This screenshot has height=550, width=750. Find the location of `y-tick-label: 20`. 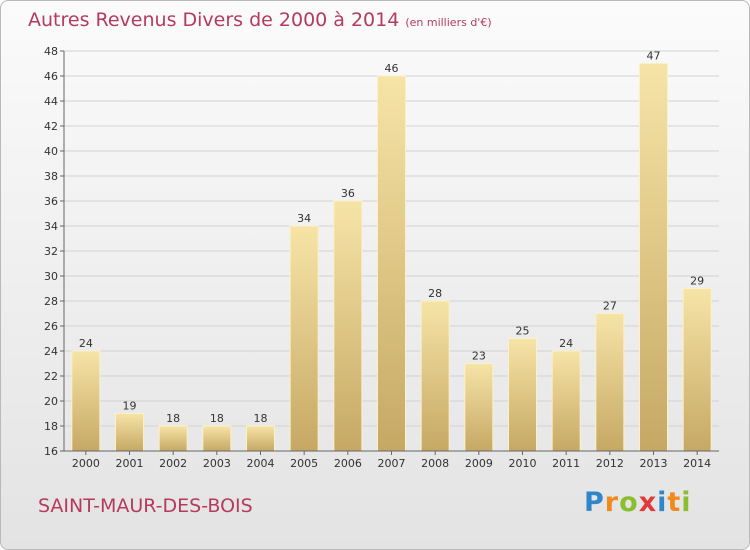

y-tick-label: 20 is located at coordinates (51, 401).